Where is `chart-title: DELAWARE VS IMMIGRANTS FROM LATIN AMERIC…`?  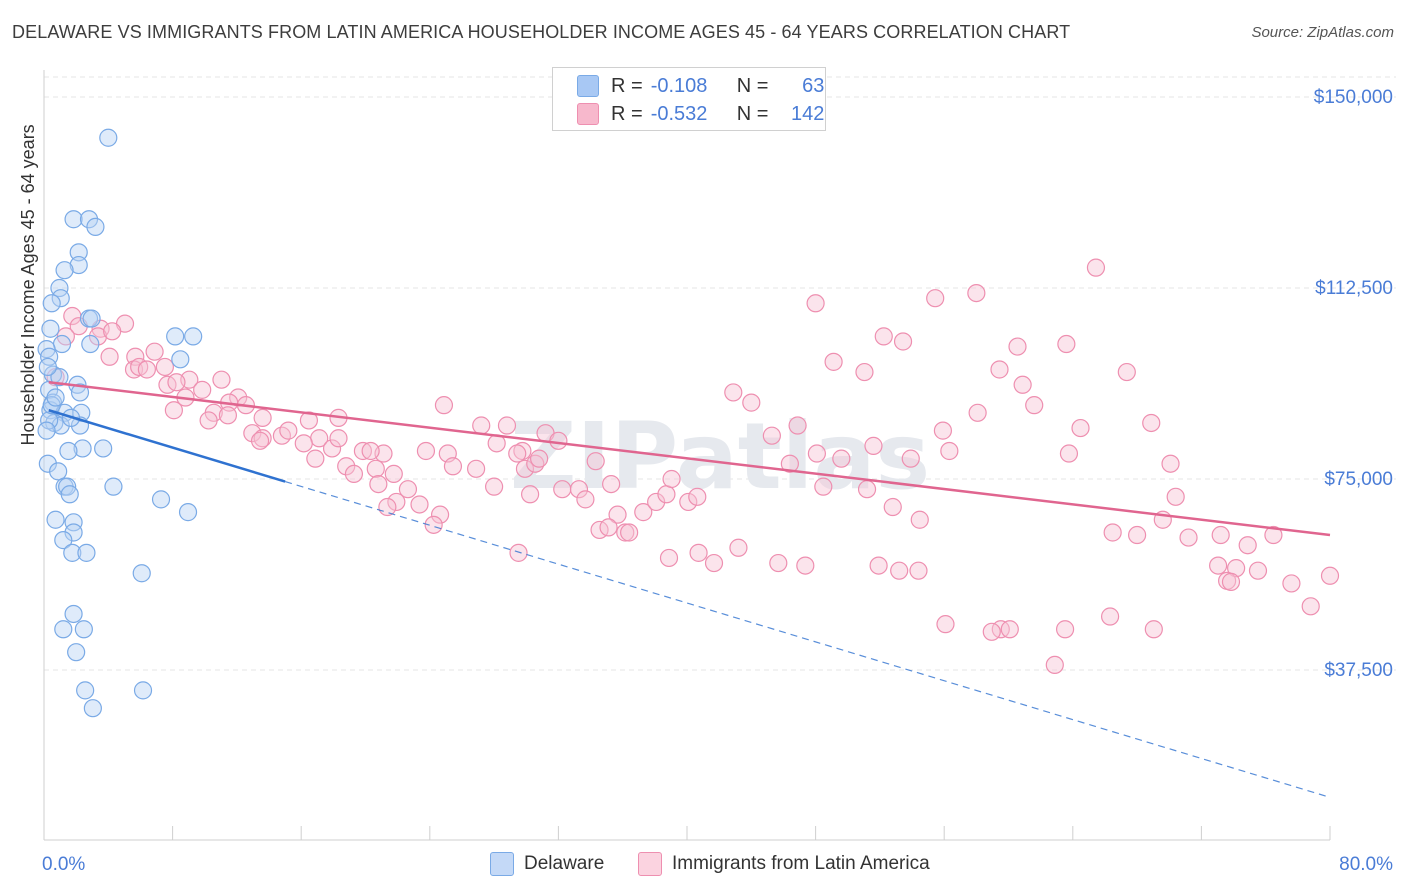
chart-title: DELAWARE VS IMMIGRANTS FROM LATIN AMERIC… is located at coordinates (541, 32).